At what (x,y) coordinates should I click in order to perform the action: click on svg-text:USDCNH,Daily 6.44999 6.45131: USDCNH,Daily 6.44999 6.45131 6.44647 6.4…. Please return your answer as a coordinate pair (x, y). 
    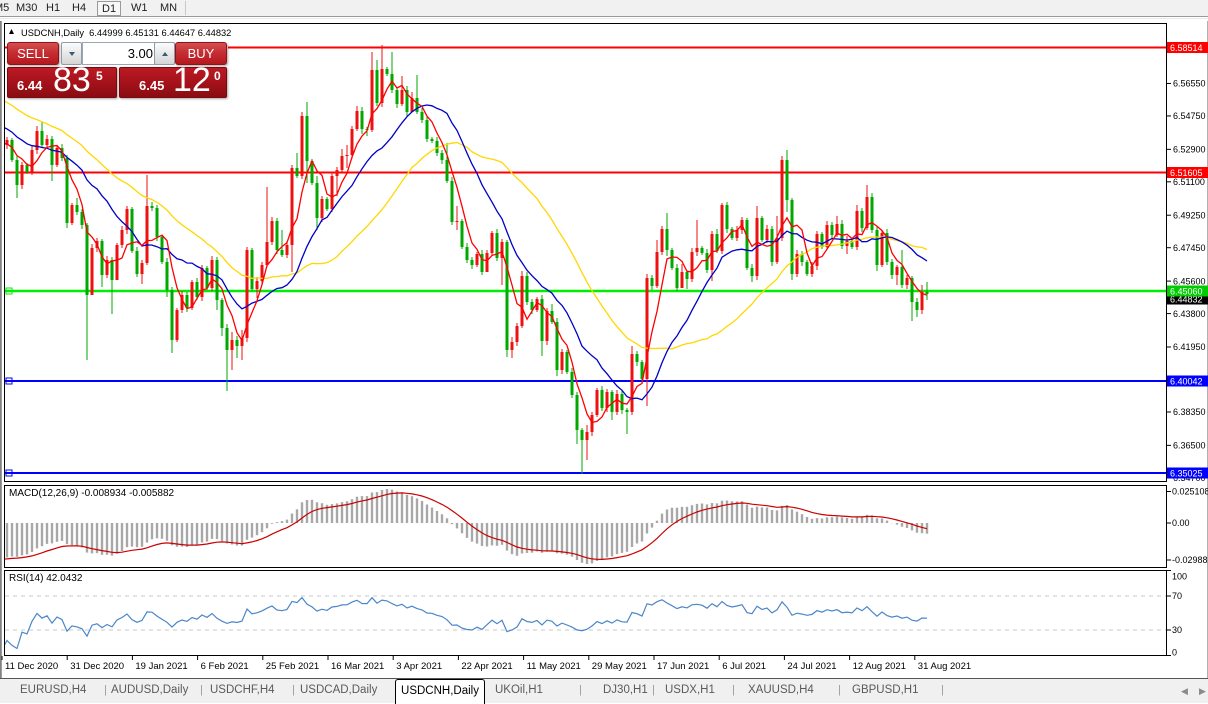
    Looking at the image, I should click on (126, 33).